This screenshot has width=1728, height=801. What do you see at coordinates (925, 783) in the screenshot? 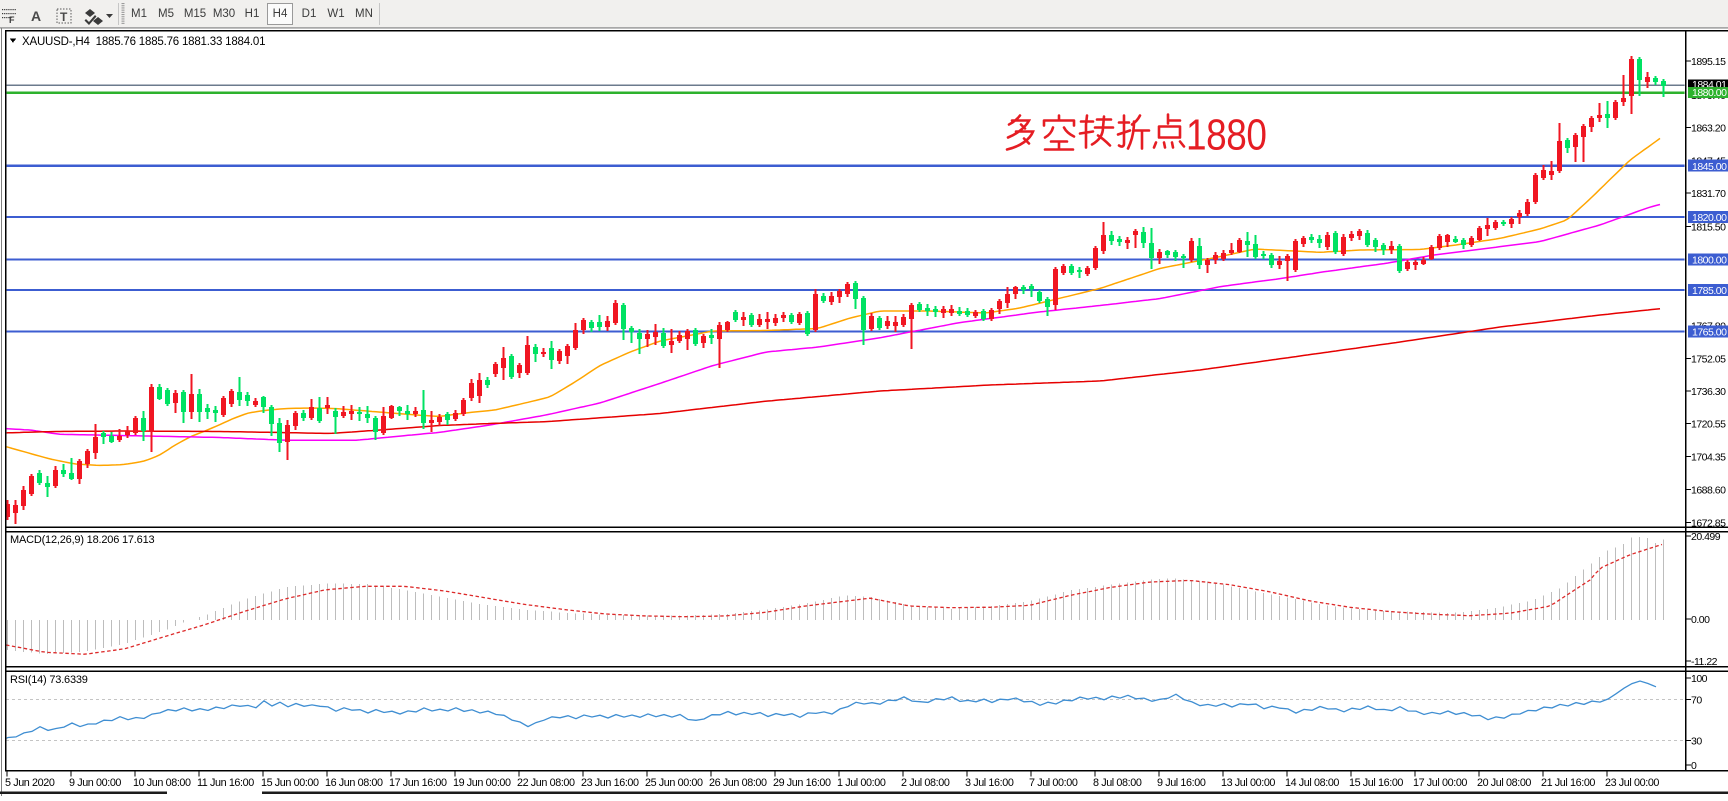
I see `svg-text: 2 Jul 08:00` at bounding box center [925, 783].